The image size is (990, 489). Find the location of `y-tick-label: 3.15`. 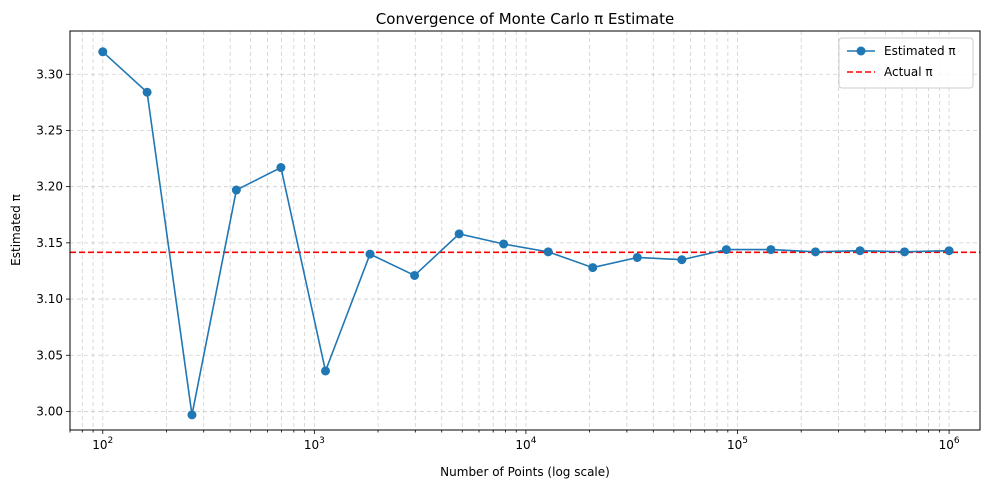

y-tick-label: 3.15 is located at coordinates (49, 243).